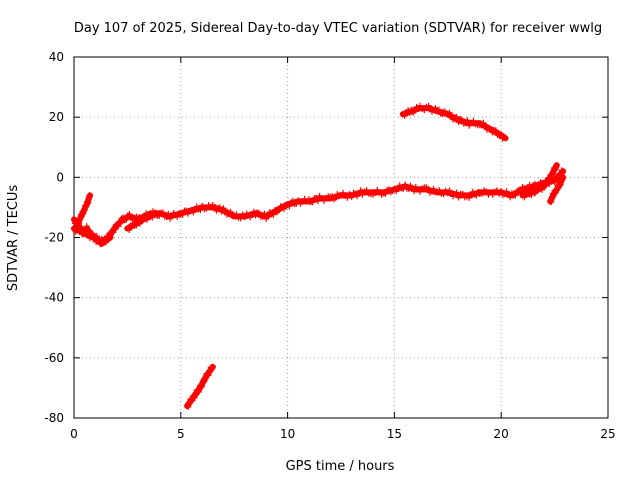  I want to click on x-tick-labels: 0 5 10 15 20 25, so click(342, 434).